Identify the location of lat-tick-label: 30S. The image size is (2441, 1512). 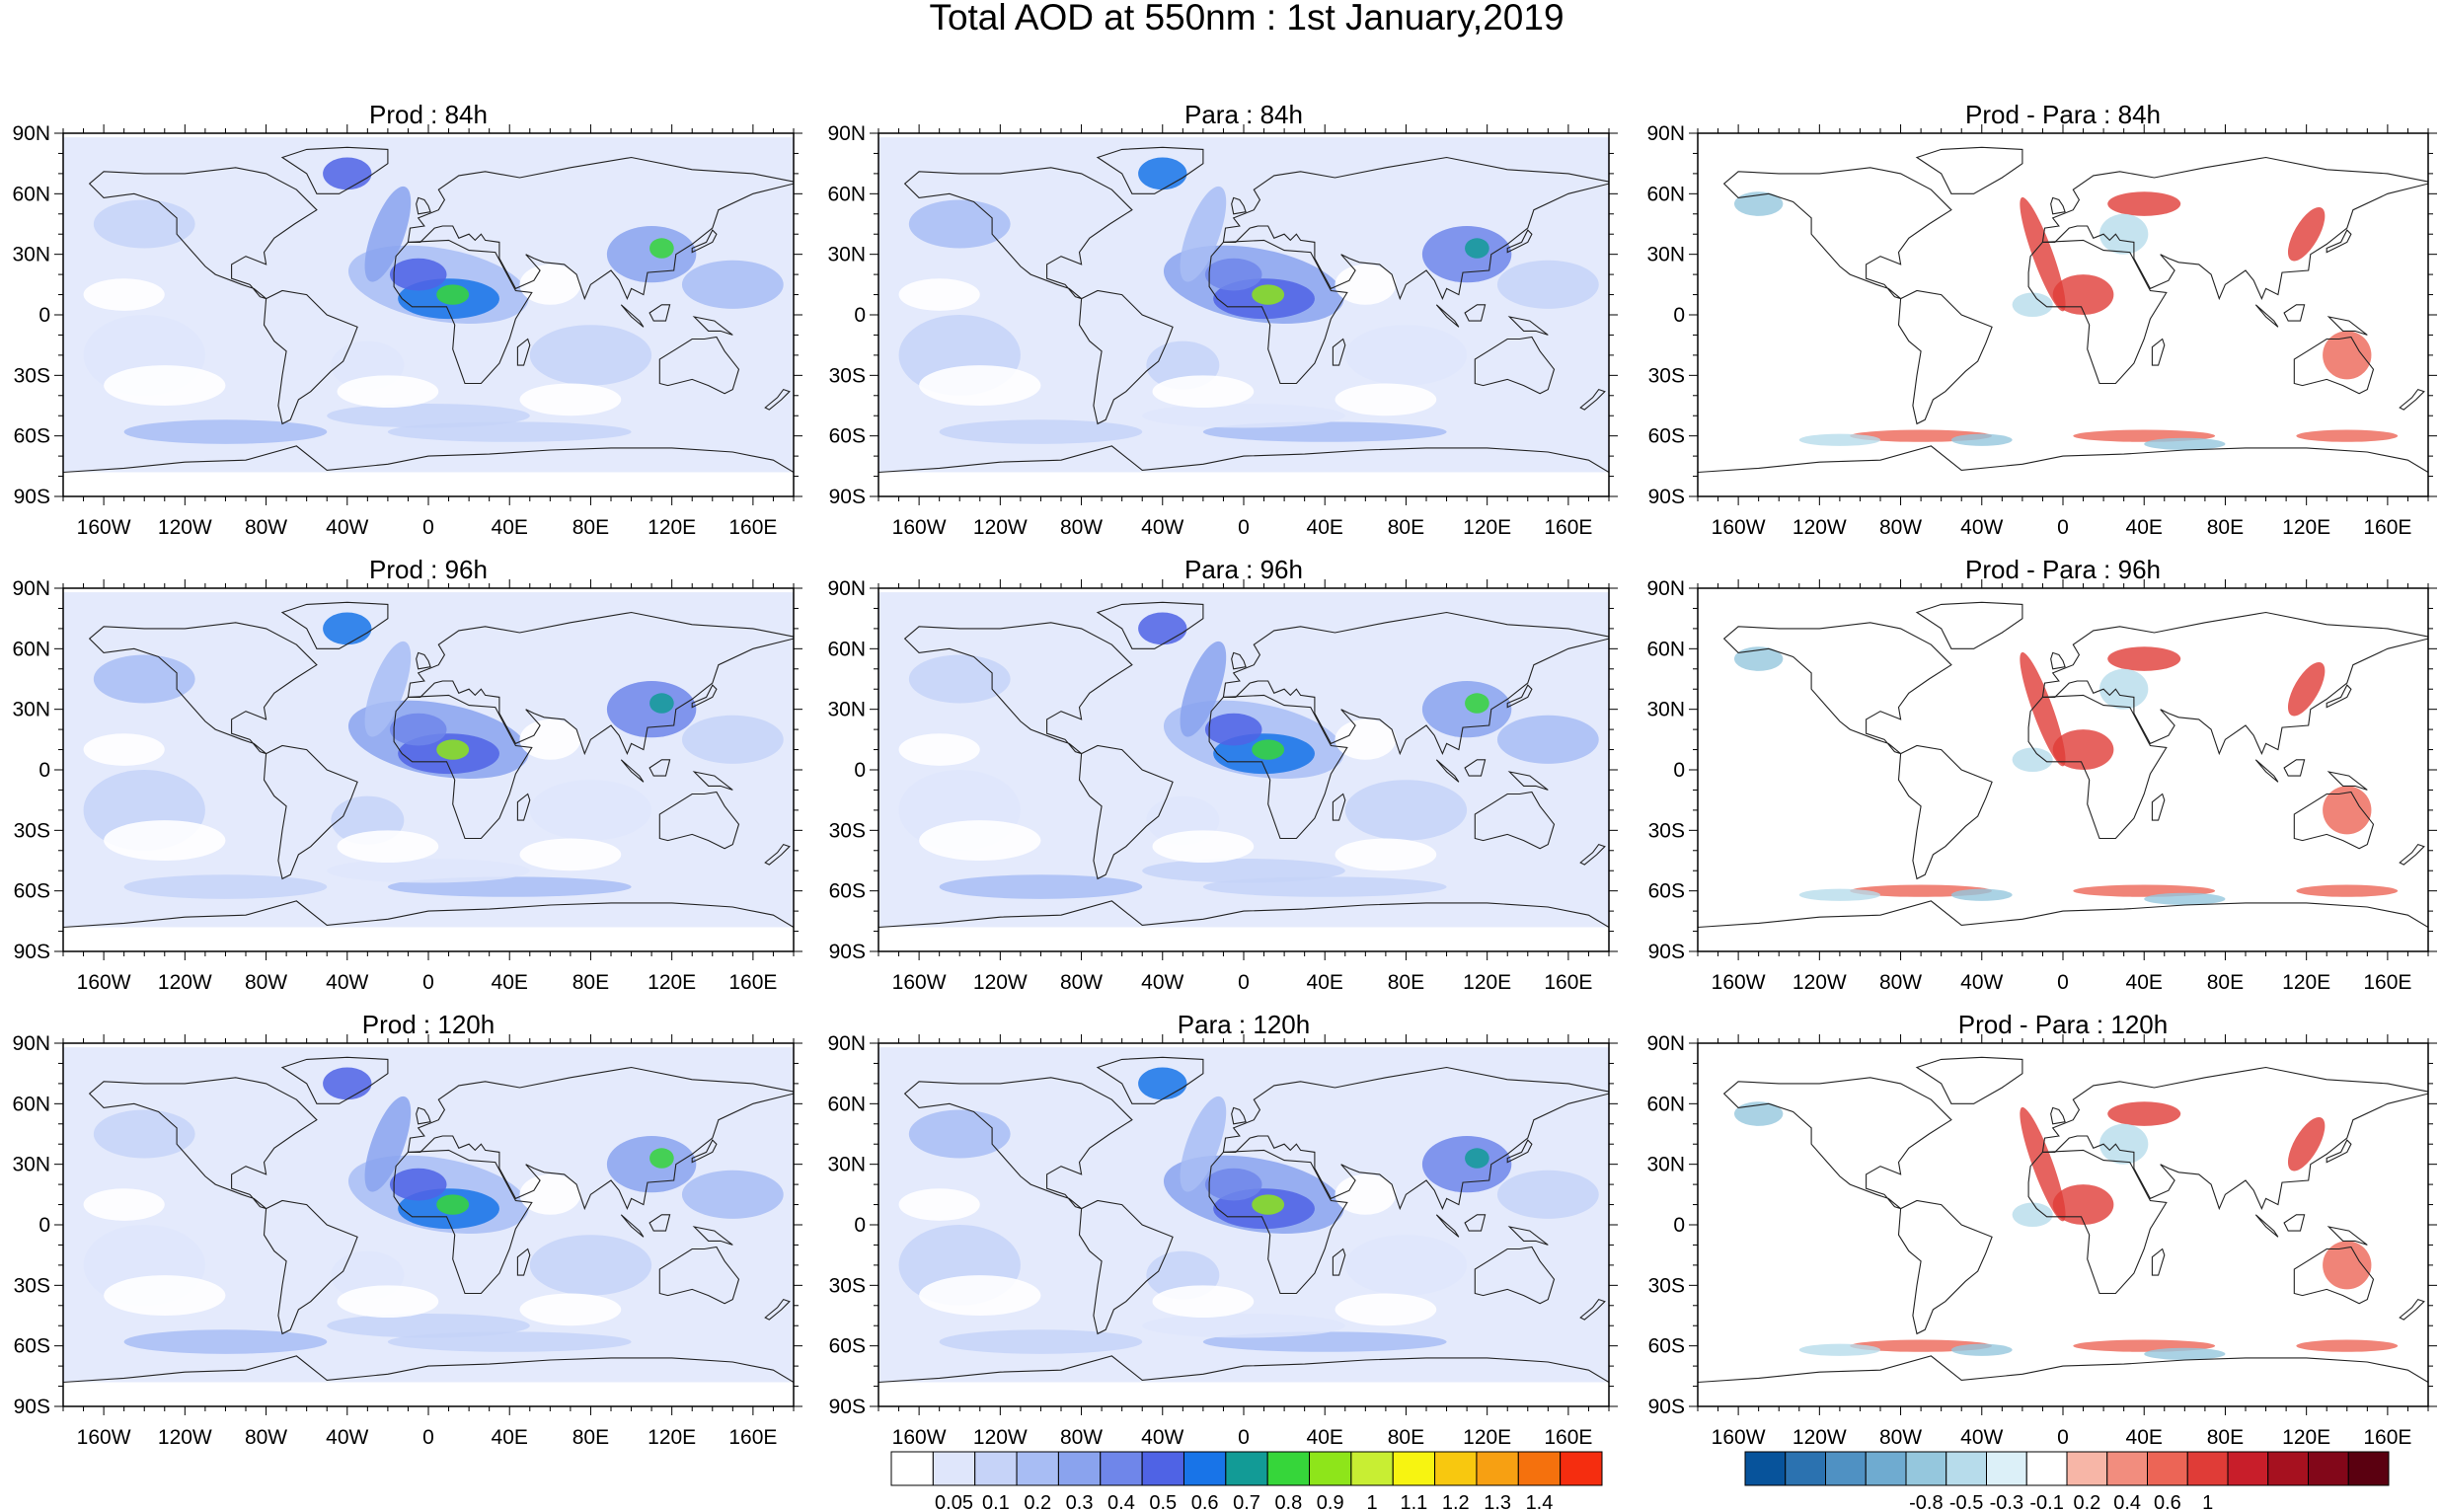
(848, 376).